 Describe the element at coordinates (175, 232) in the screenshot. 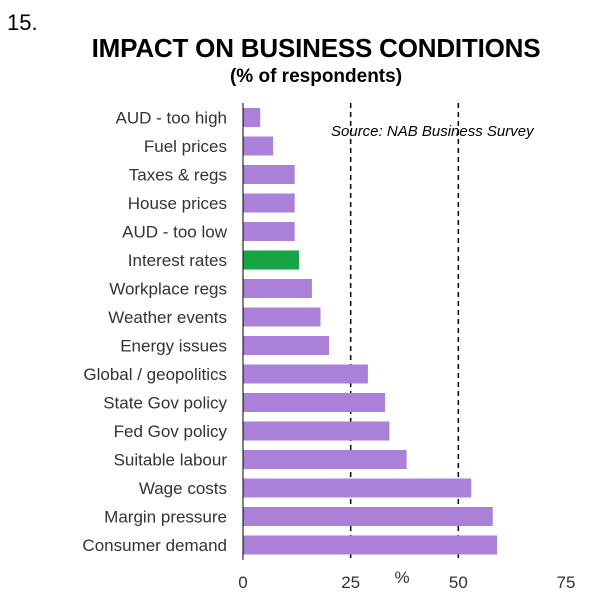

I see `category-label-aud-too-low: AUD - too low` at that location.